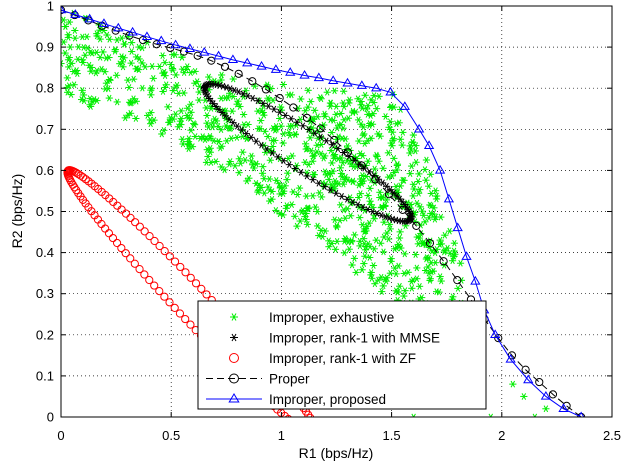  I want to click on legend-marker, so click(234, 337).